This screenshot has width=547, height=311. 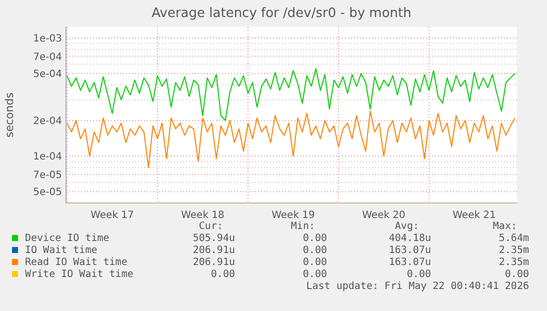 What do you see at coordinates (302, 226) in the screenshot?
I see `text: Min:` at bounding box center [302, 226].